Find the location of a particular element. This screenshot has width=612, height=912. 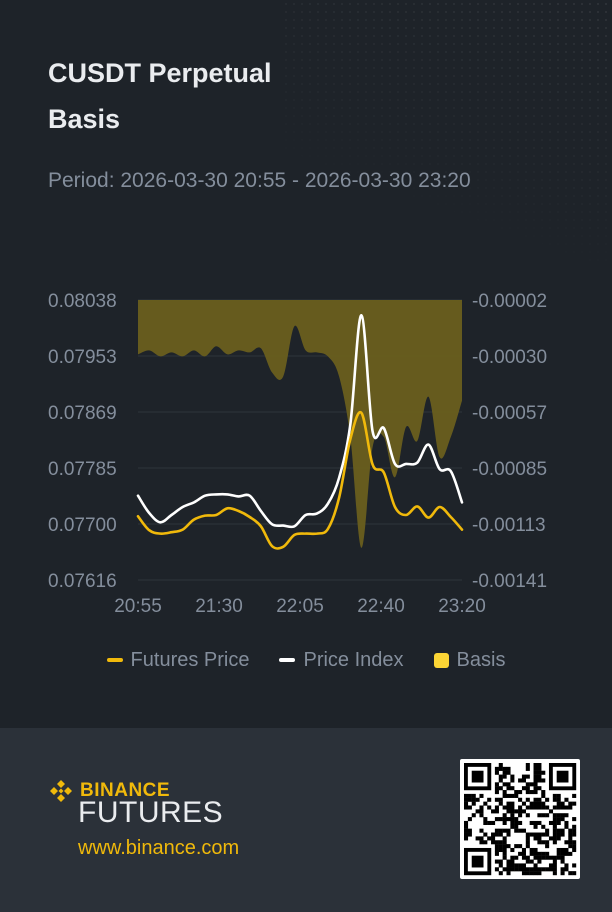

chart-legend: Futures Price Price Index Basis is located at coordinates (306, 660).